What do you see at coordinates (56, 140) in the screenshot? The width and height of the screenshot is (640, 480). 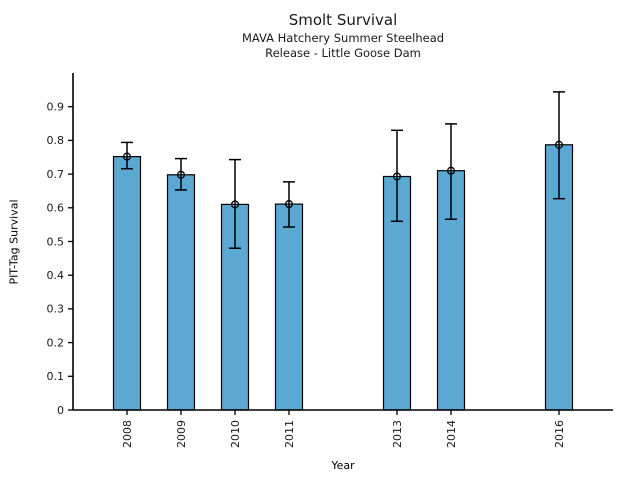 I see `y-tick-label: 0.8` at bounding box center [56, 140].